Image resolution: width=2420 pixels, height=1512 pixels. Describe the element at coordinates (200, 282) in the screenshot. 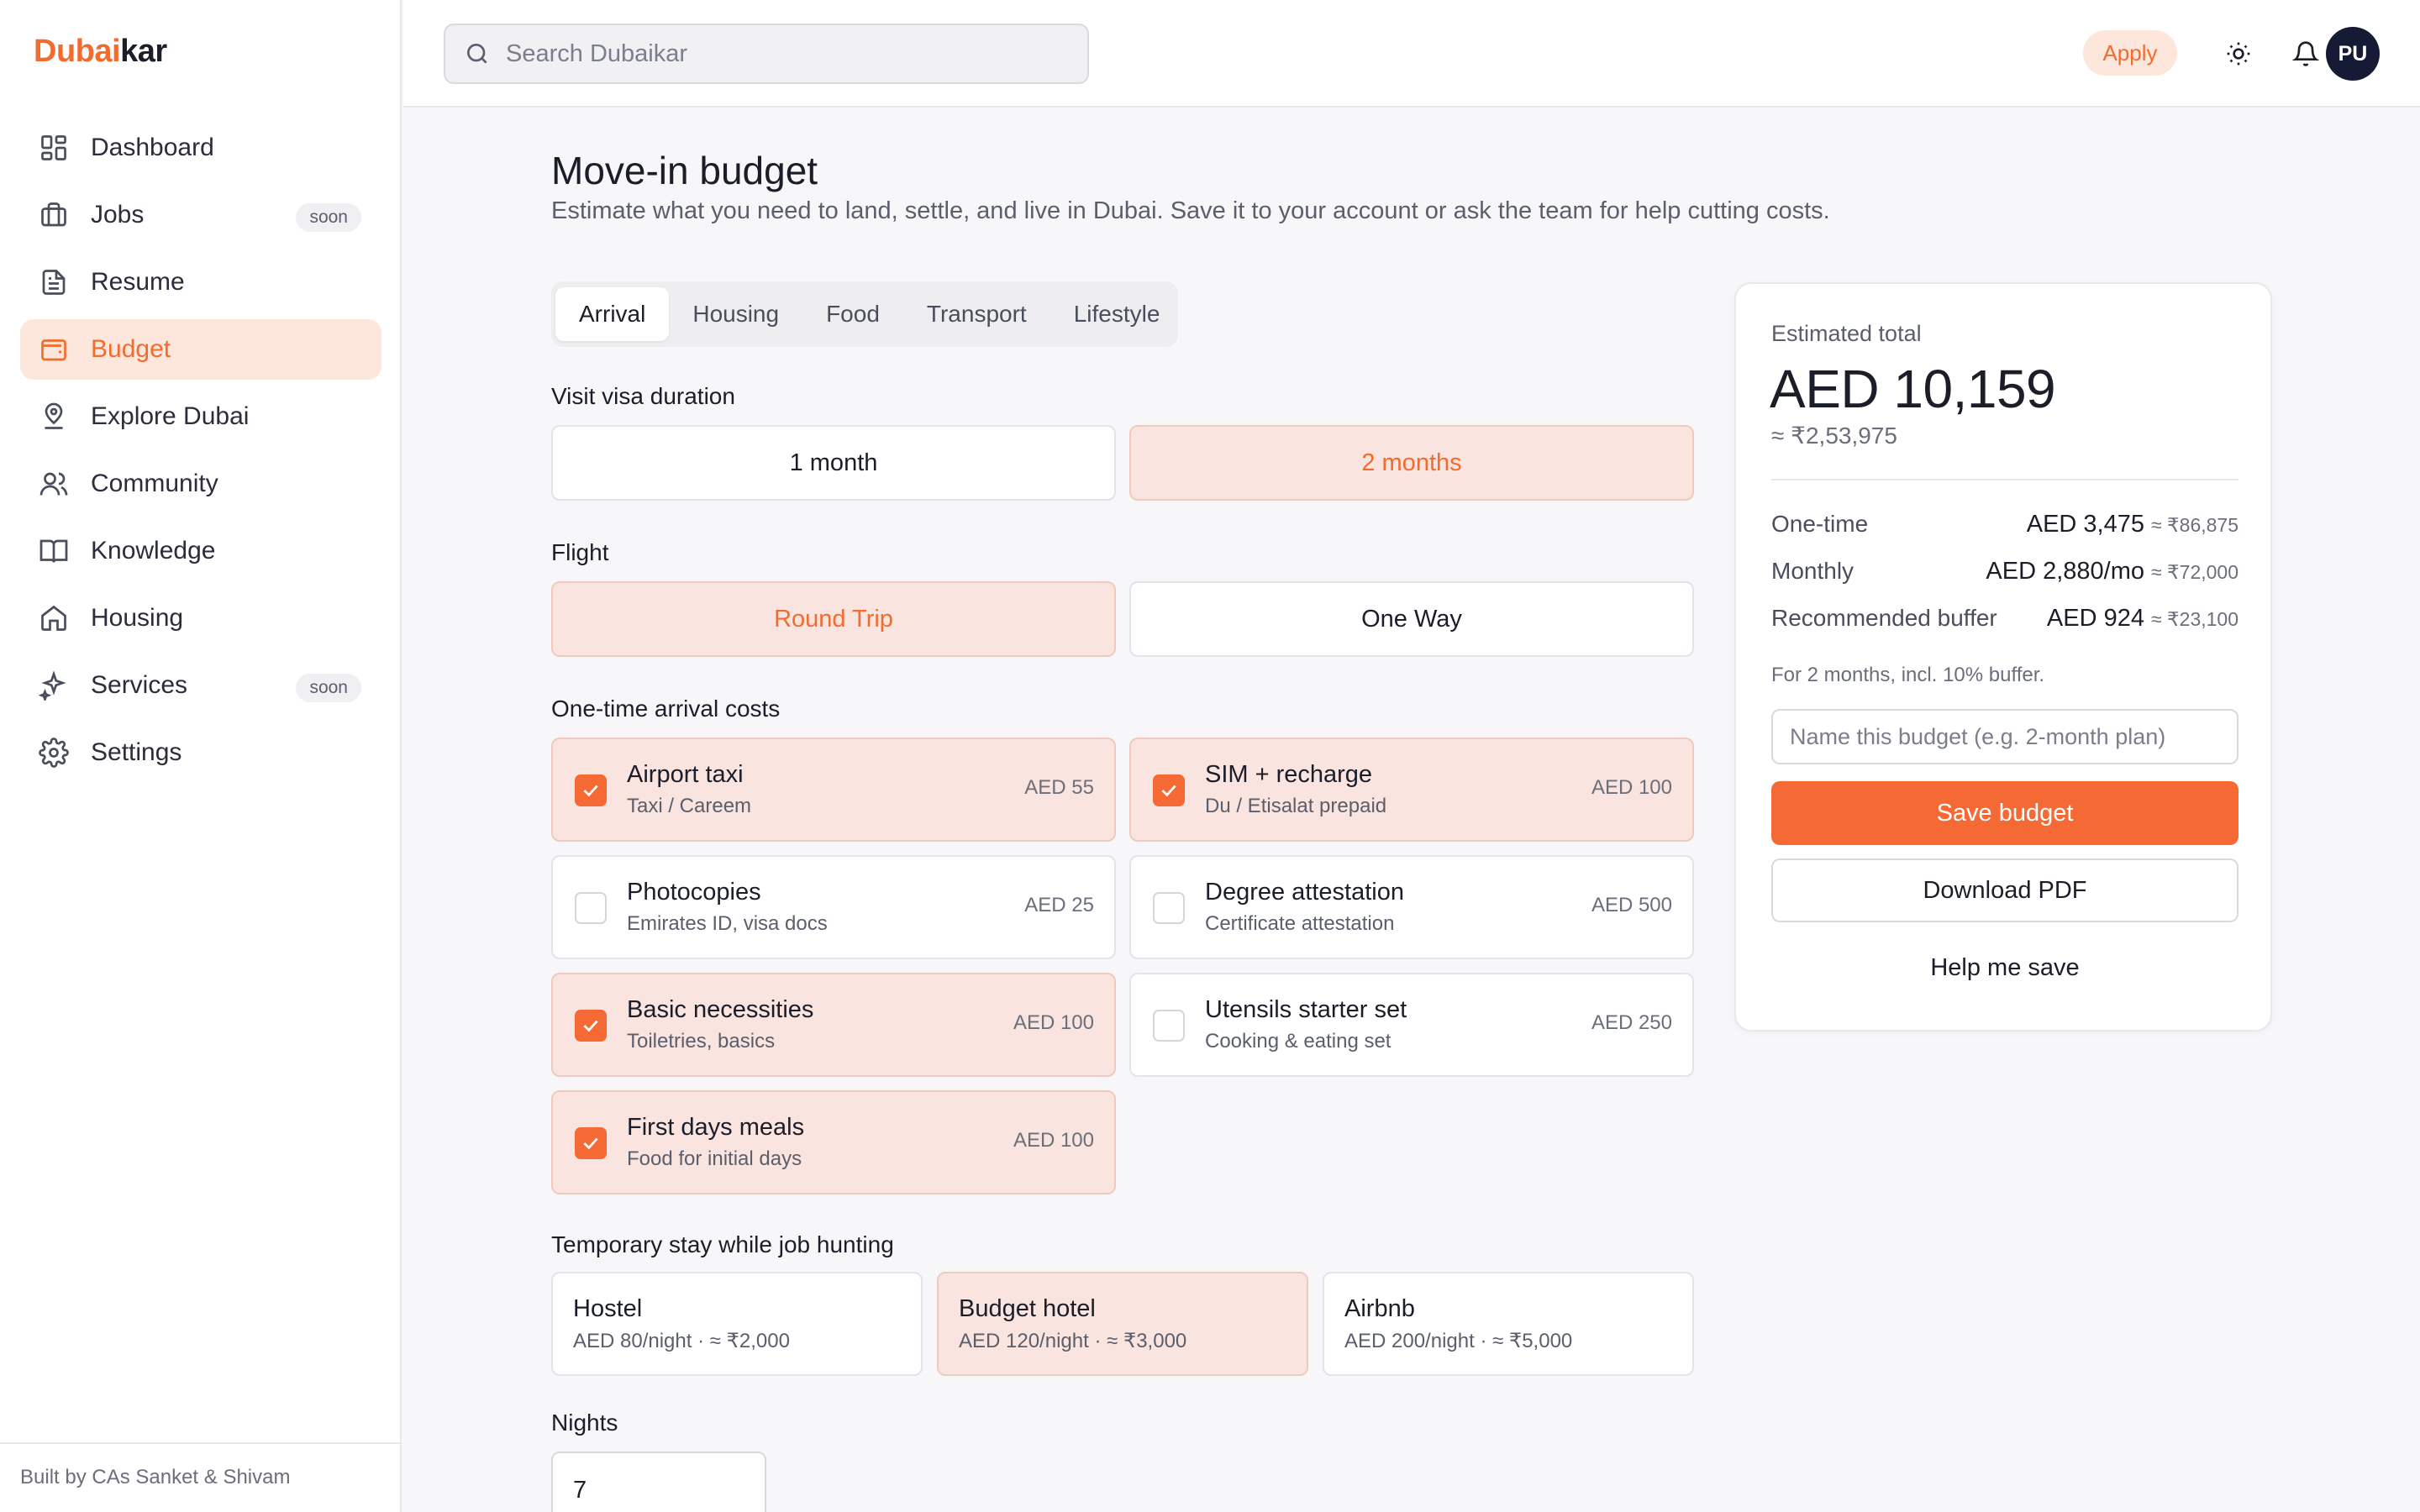

I see `sidebar-item-resume: Resume` at that location.